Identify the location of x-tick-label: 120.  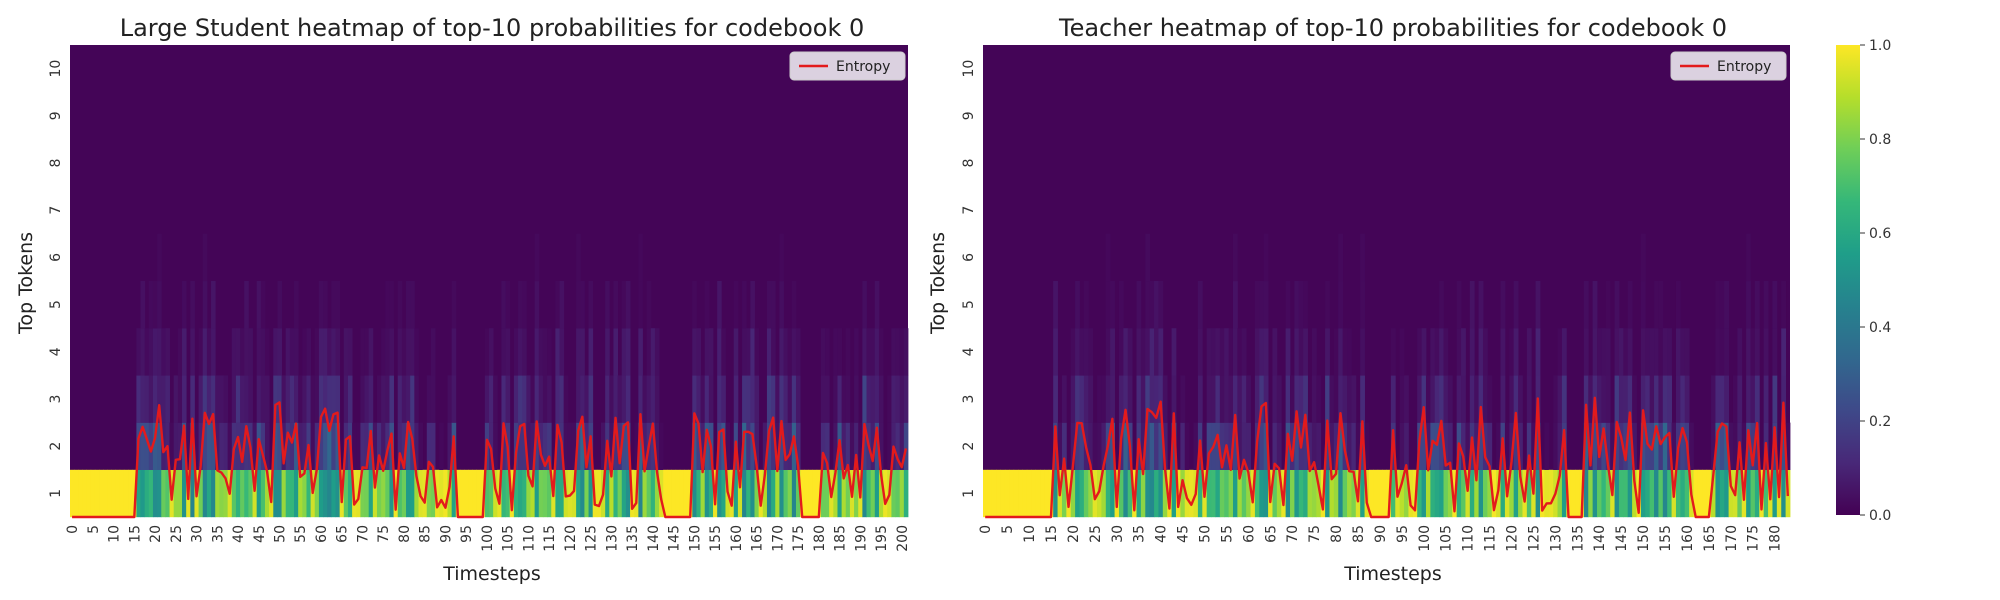
(1513, 538).